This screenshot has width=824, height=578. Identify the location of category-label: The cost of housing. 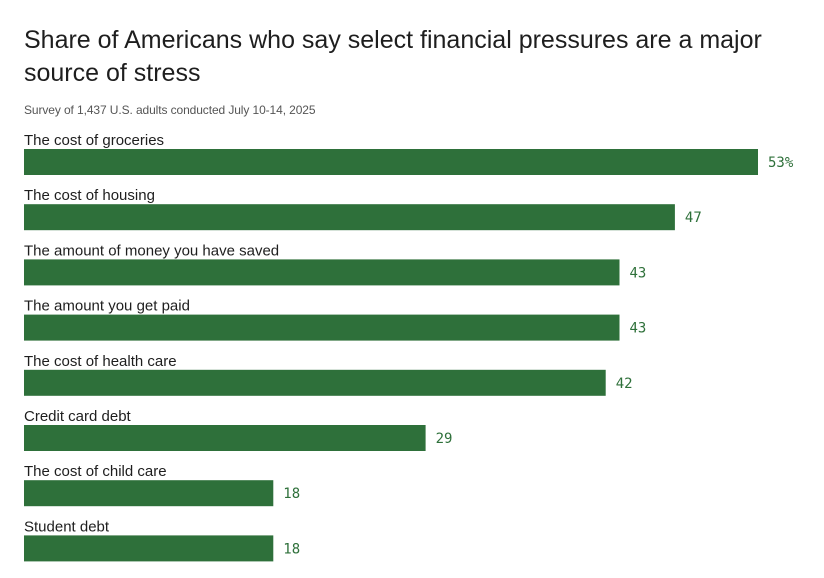
(89, 195).